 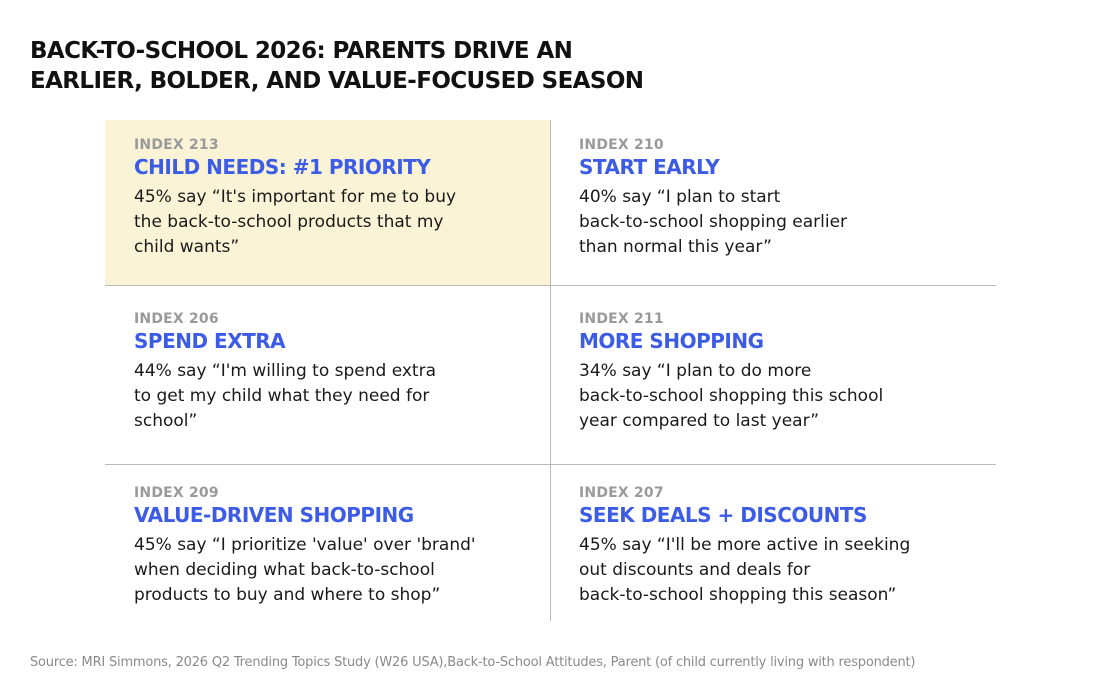 I want to click on quote-line: child wants”, so click(x=187, y=247).